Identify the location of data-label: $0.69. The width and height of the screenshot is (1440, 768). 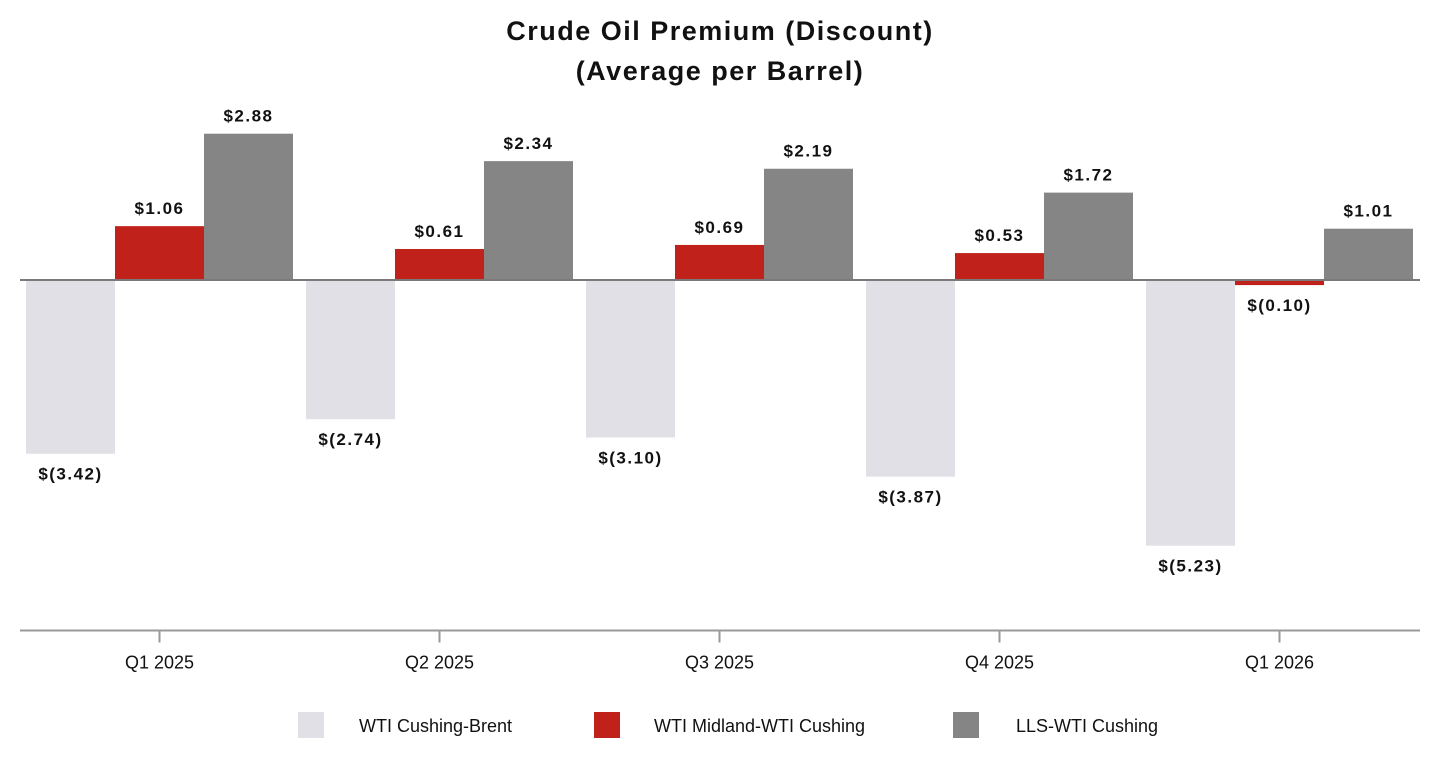
(719, 227).